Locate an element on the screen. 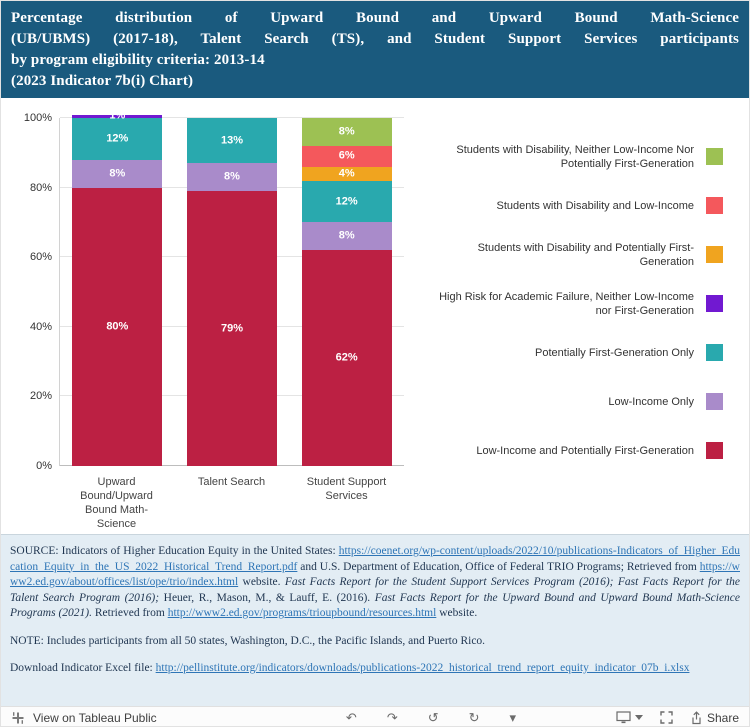  bar-segment-label: 1% is located at coordinates (117, 115).